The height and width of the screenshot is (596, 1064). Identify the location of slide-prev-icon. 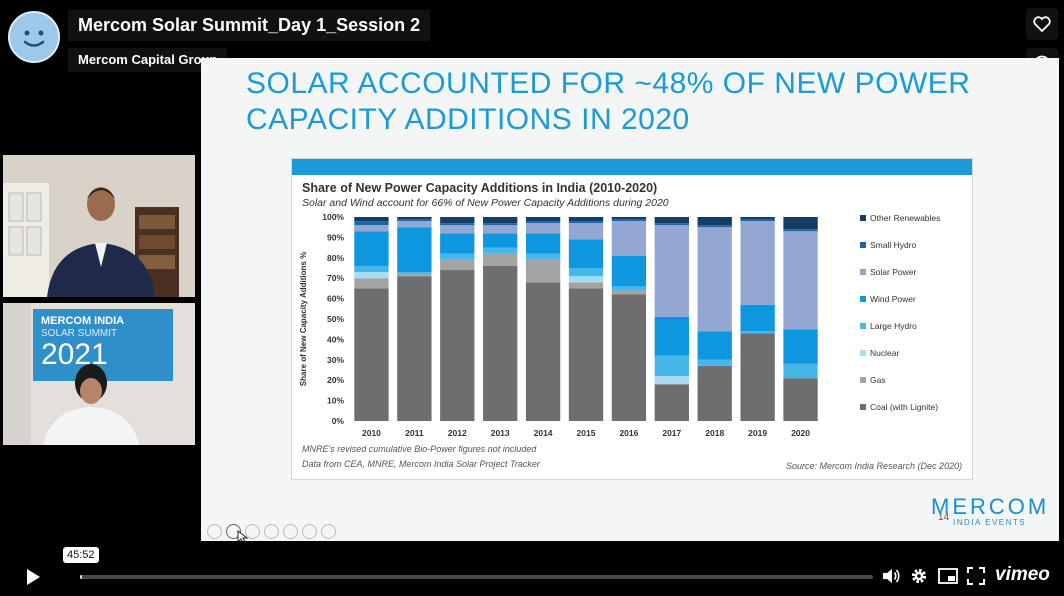
(214, 531).